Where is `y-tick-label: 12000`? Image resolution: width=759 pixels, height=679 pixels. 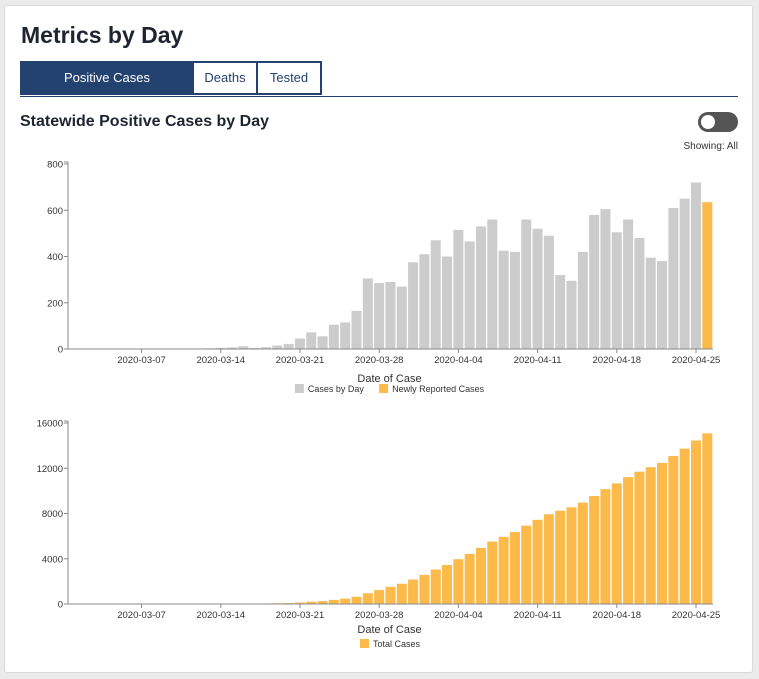
y-tick-label: 12000 is located at coordinates (50, 469).